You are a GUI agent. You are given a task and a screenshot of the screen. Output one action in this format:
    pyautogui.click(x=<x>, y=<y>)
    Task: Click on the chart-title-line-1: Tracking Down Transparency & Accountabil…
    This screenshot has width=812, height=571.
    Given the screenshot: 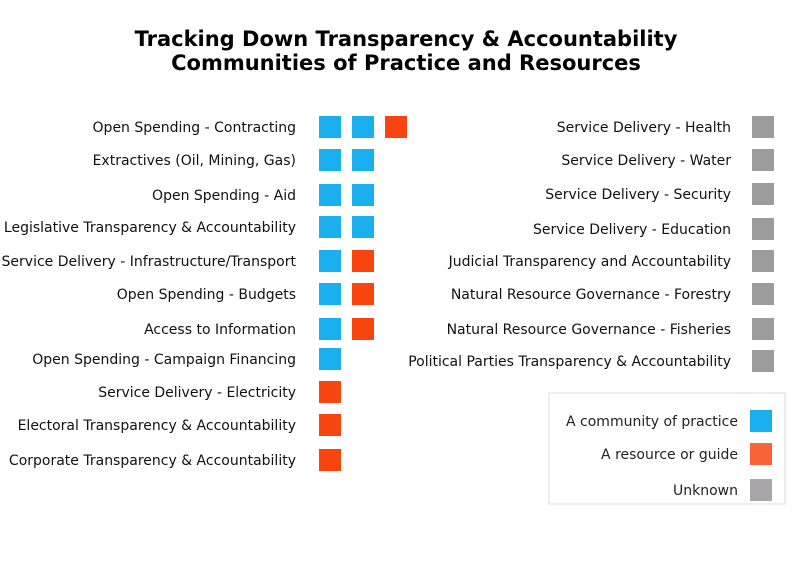 What is the action you would take?
    pyautogui.click(x=406, y=39)
    